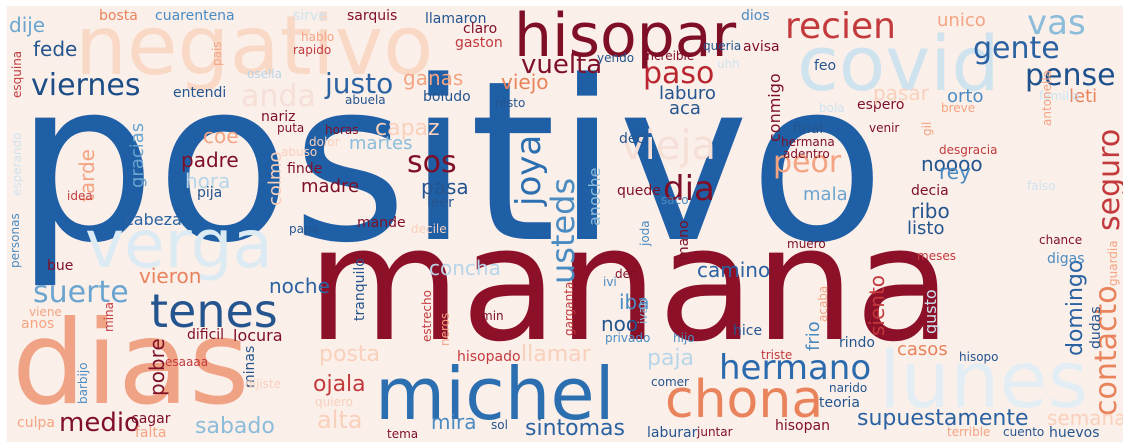  What do you see at coordinates (210, 193) in the screenshot?
I see `cloud-word: pija` at bounding box center [210, 193].